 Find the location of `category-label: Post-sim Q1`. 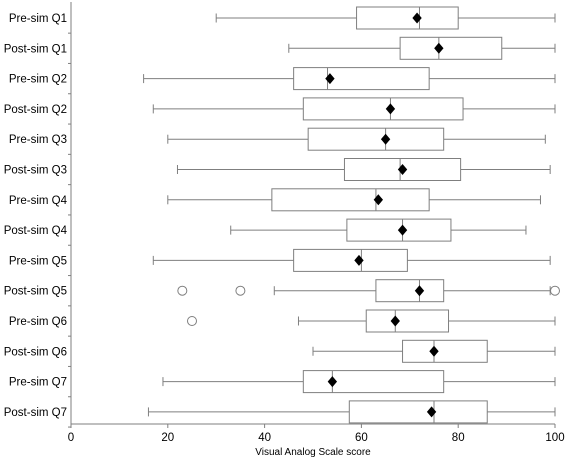

category-label: Post-sim Q1 is located at coordinates (35, 49).